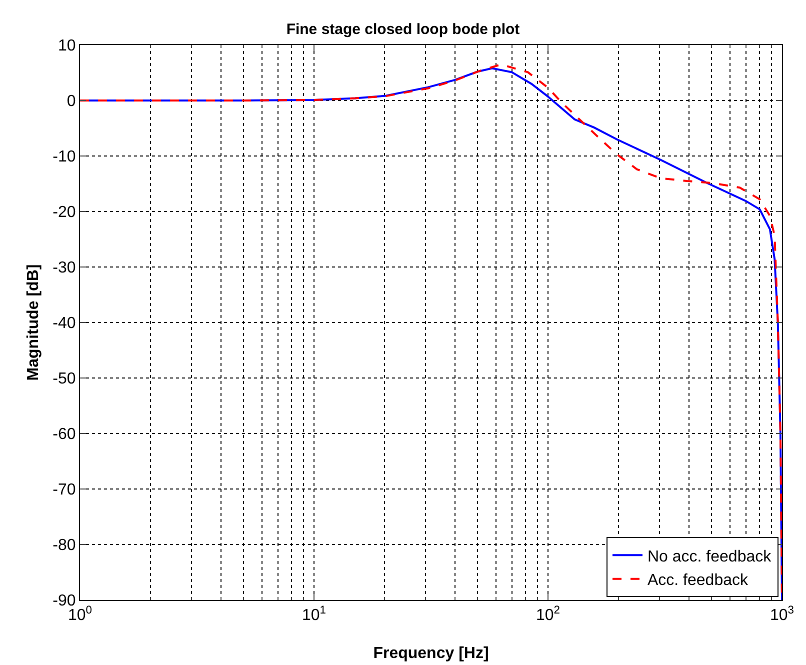 The height and width of the screenshot is (665, 806). Describe the element at coordinates (67, 46) in the screenshot. I see `y-tick-label: 10` at that location.